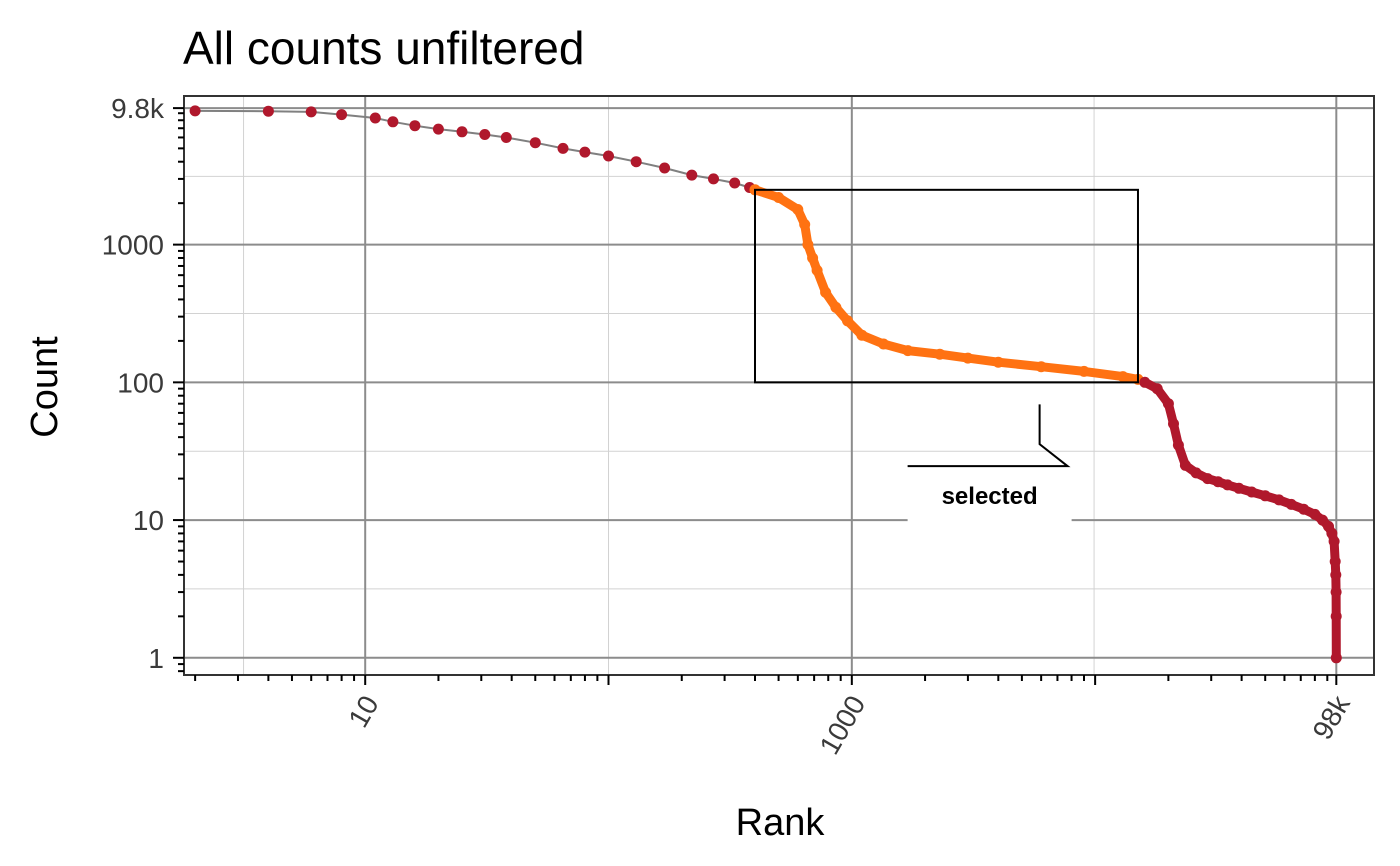 The image size is (1400, 866). What do you see at coordinates (363, 711) in the screenshot?
I see `x-tick-label: 10` at bounding box center [363, 711].